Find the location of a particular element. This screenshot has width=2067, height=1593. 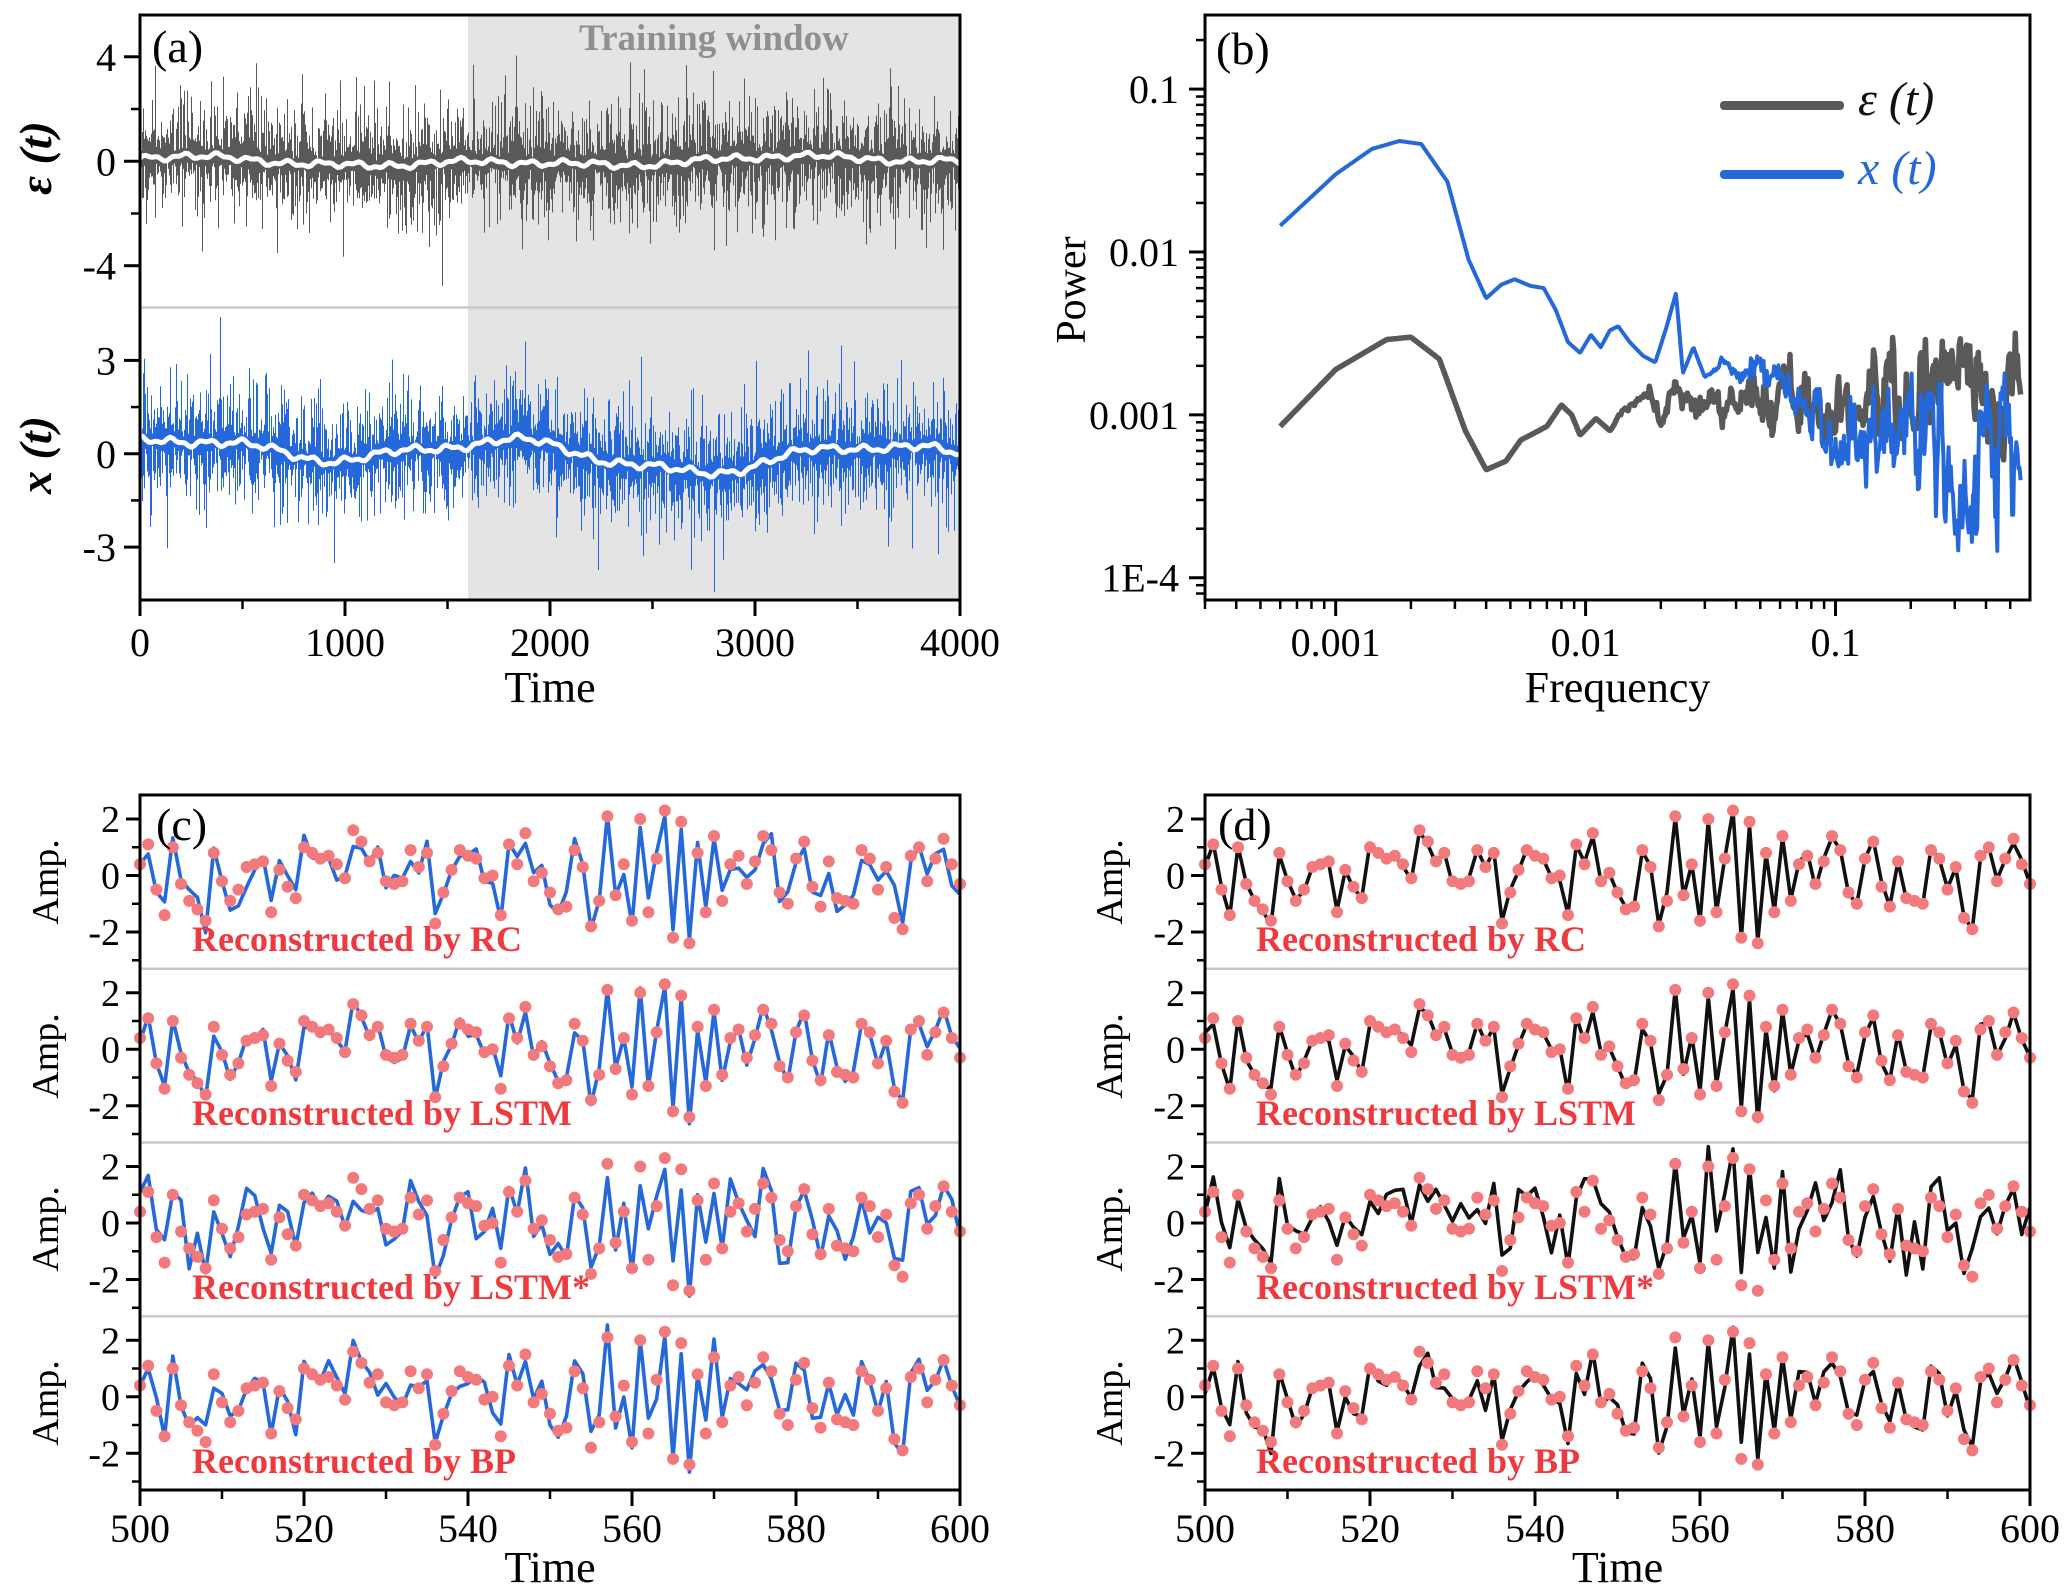

panel-c-rc-label: Reconstructed by RC is located at coordinates (357, 939).